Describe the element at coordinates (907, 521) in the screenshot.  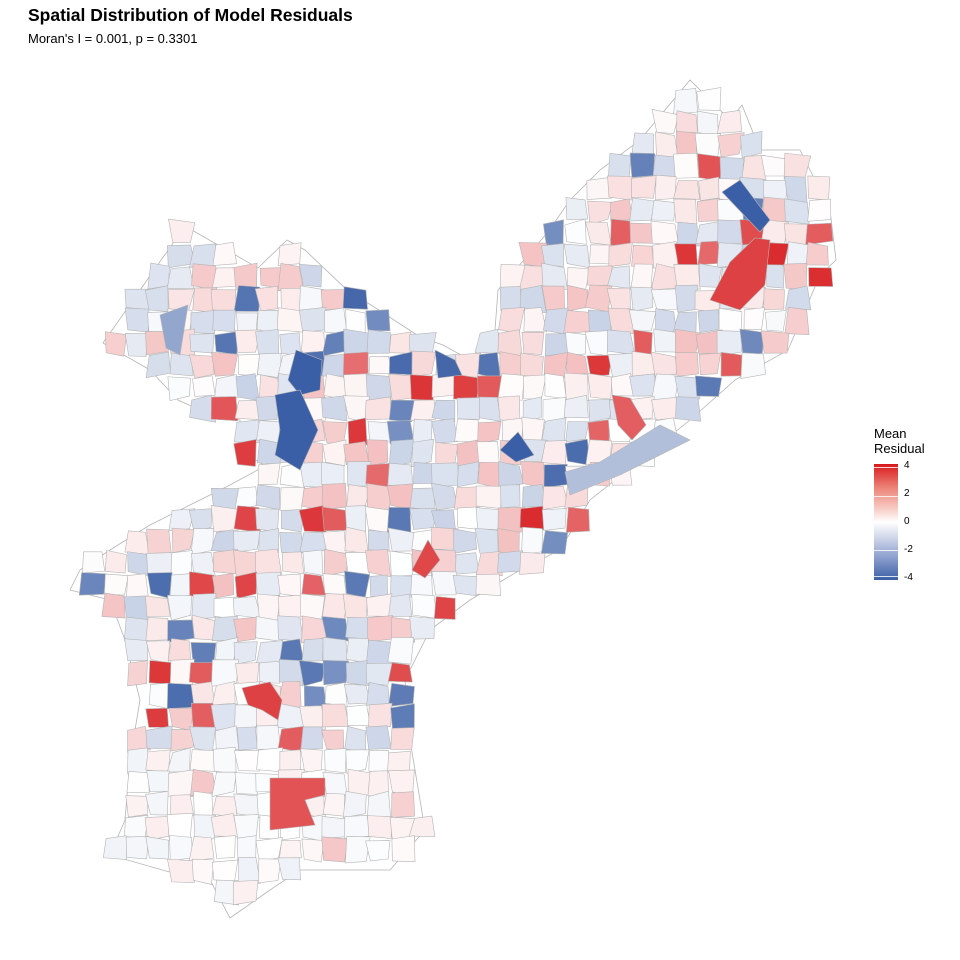
I see `legend-tick-label: 0` at that location.